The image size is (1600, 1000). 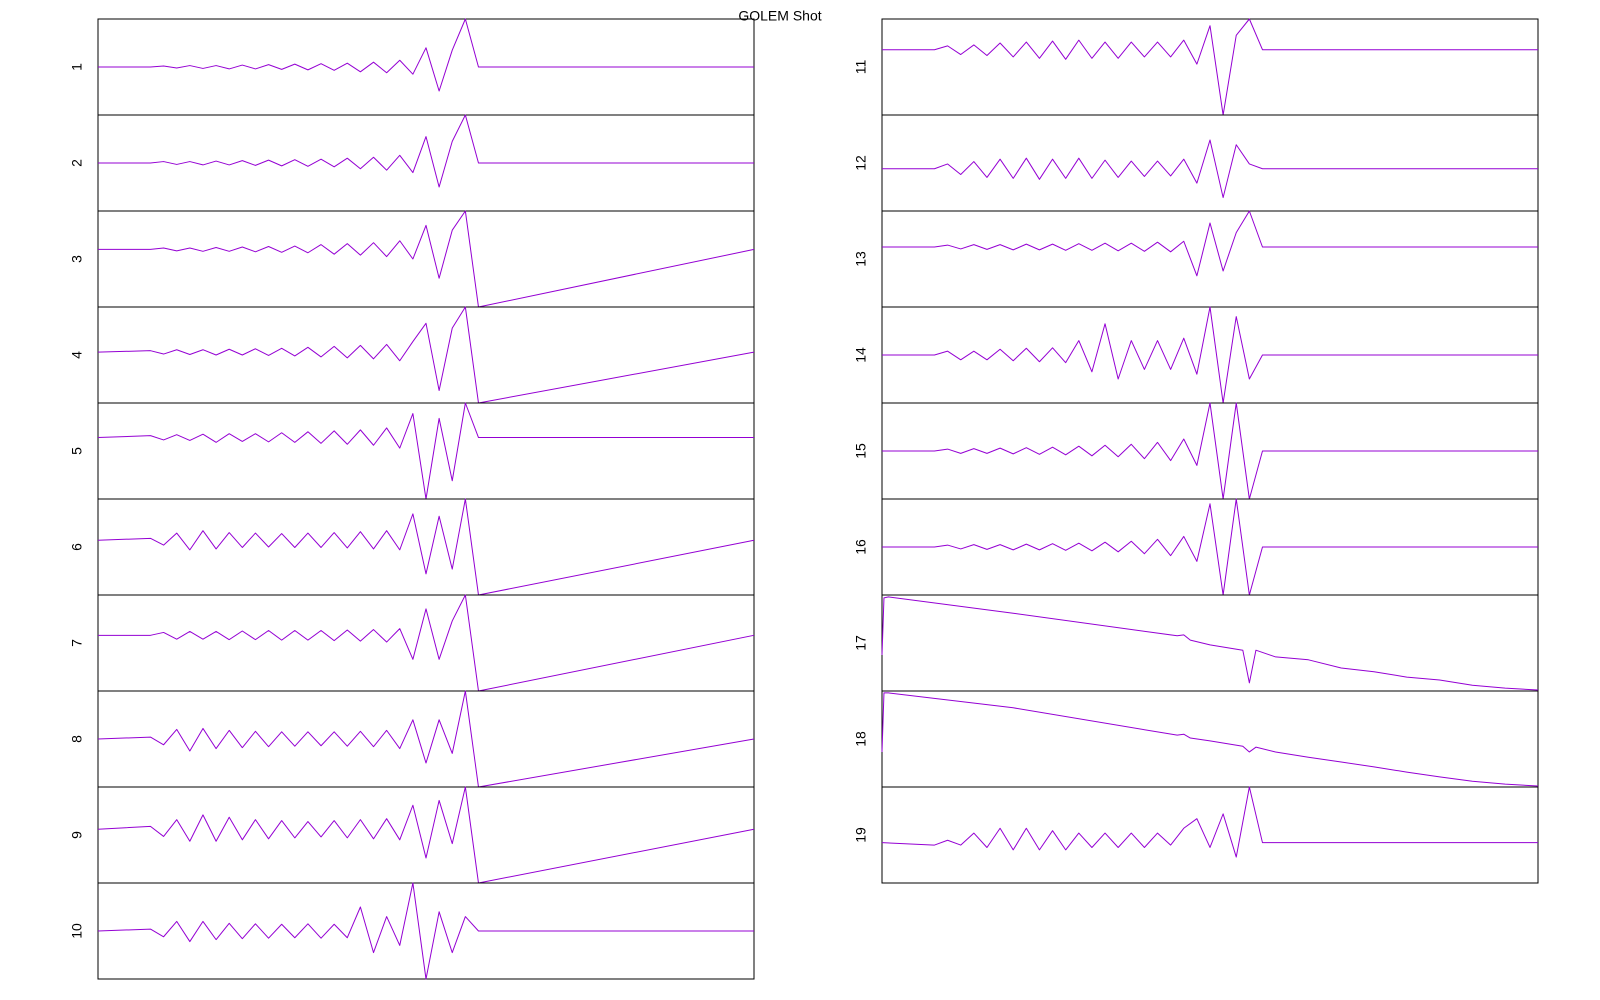 What do you see at coordinates (77, 547) in the screenshot?
I see `panel-label: 6` at bounding box center [77, 547].